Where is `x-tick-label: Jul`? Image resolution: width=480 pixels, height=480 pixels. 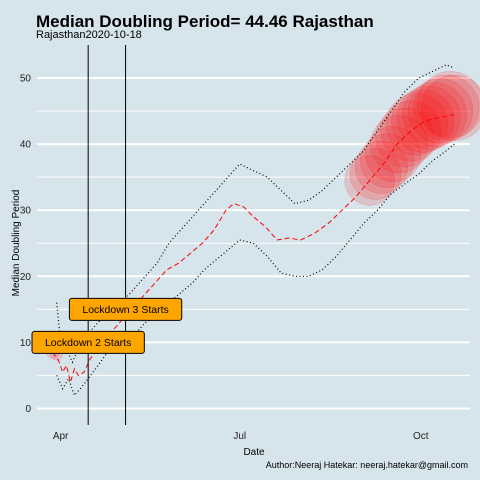
x-tick-label: Jul is located at coordinates (239, 436).